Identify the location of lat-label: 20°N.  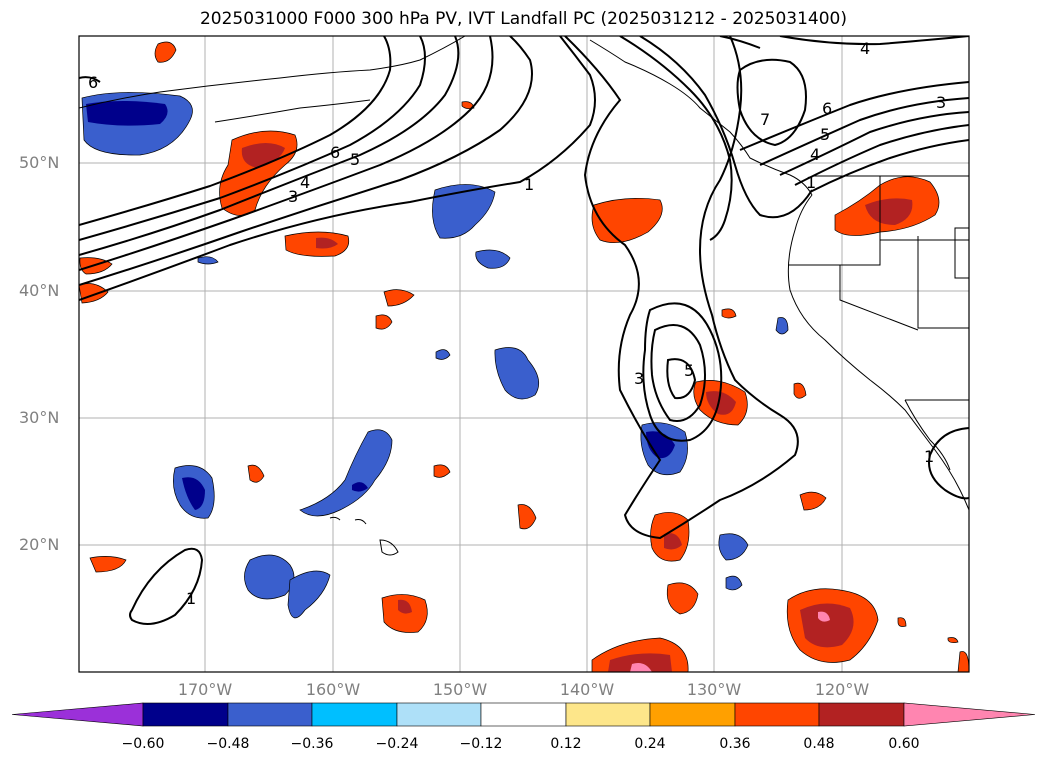
(39, 544).